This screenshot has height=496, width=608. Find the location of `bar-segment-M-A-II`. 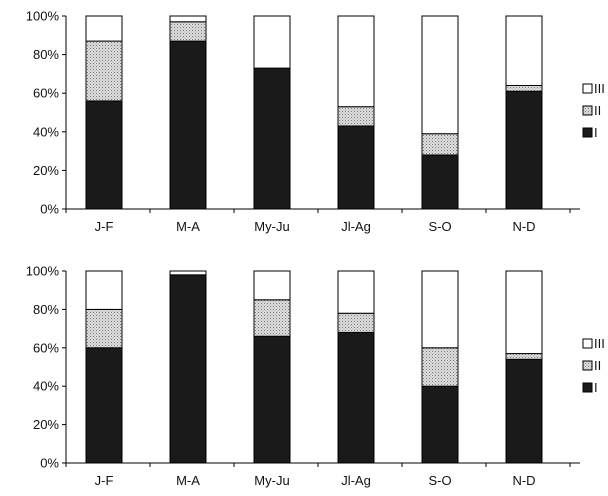

bar-segment-M-A-II is located at coordinates (188, 31).